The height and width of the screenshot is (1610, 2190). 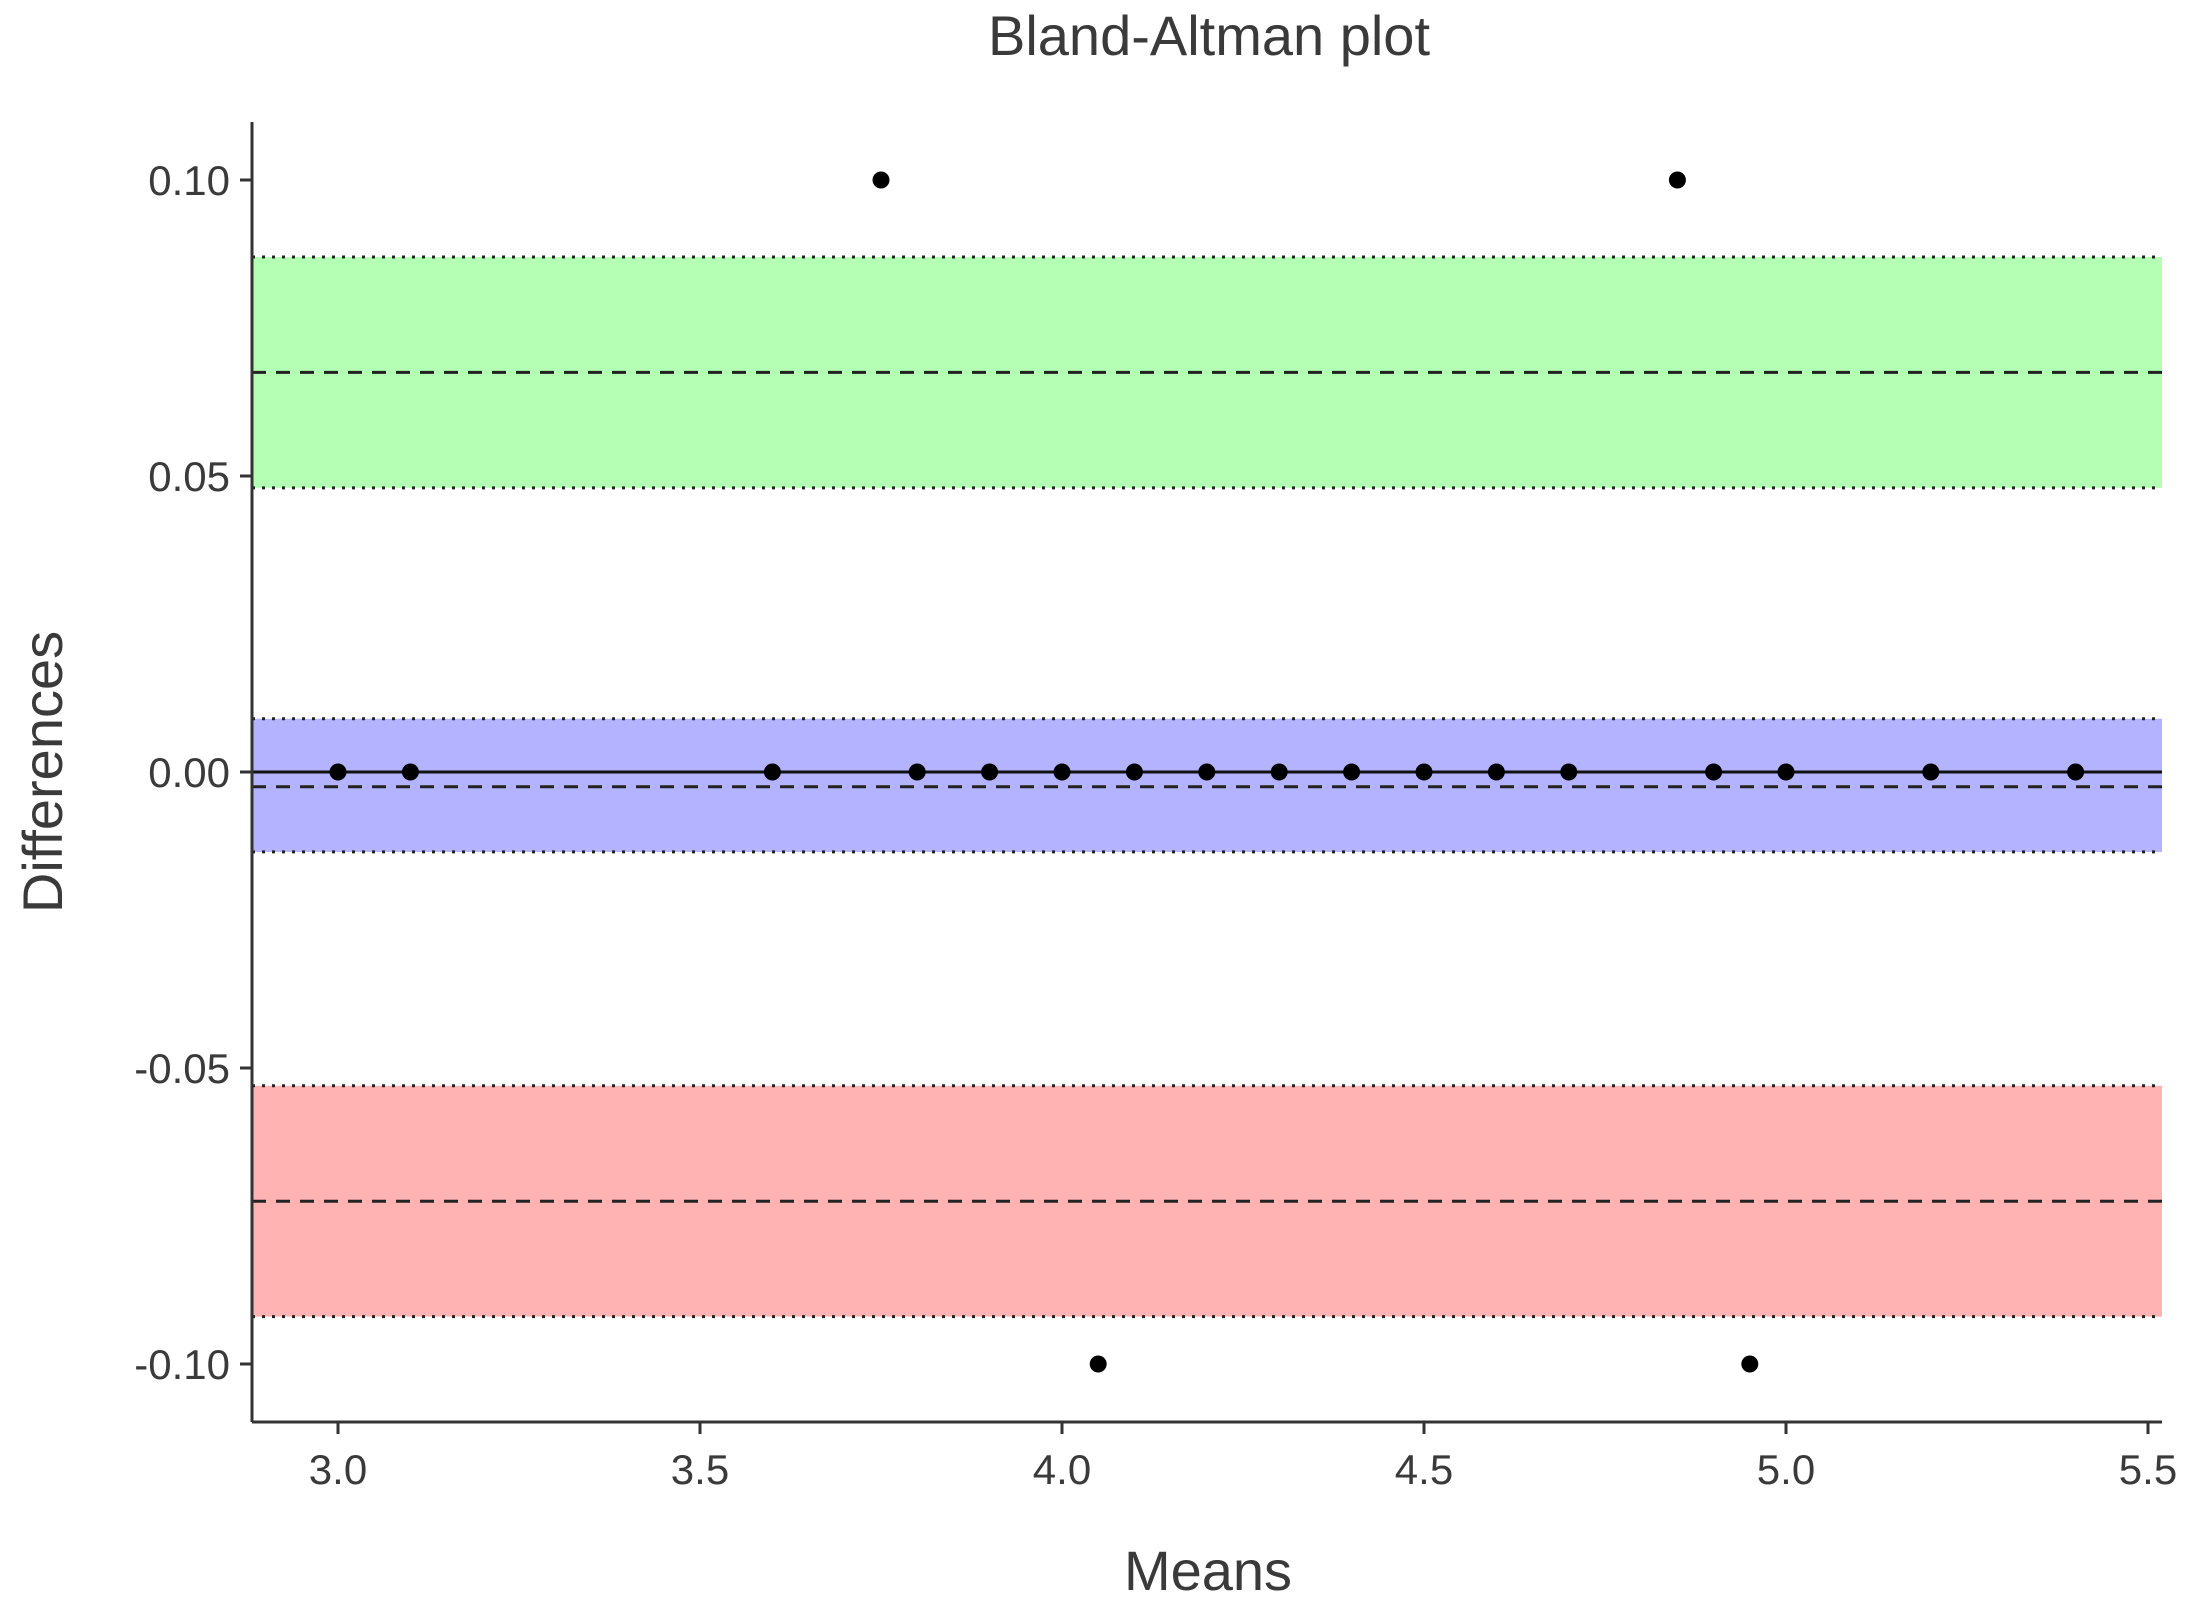 I want to click on y-tick-label-0: 0.10, so click(x=189, y=180).